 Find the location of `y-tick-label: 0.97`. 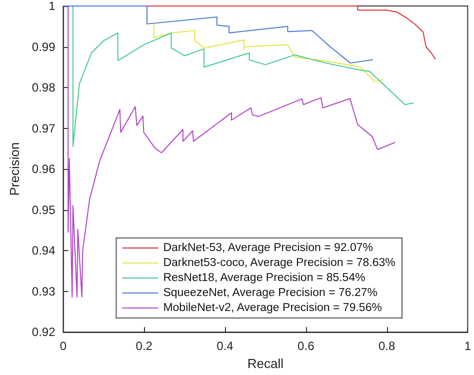

y-tick-label: 0.97 is located at coordinates (44, 128).